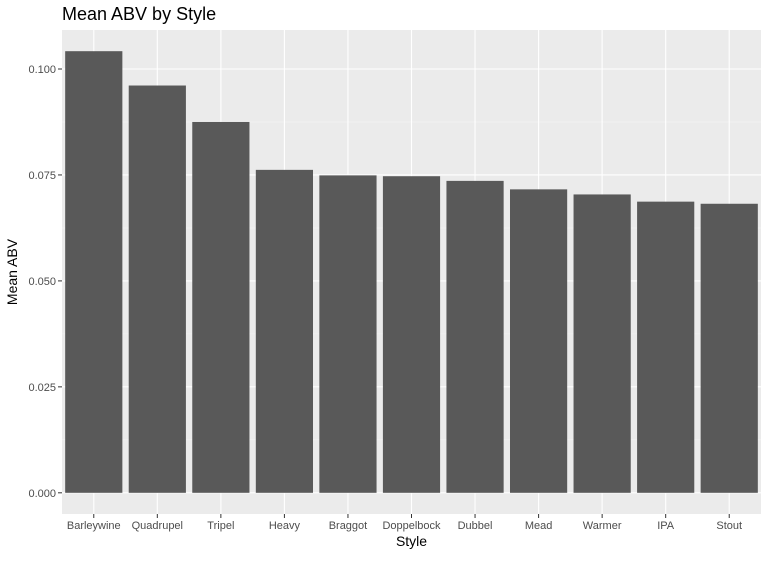 The image size is (769, 561). I want to click on chart-title: Mean ABV by Style, so click(139, 14).